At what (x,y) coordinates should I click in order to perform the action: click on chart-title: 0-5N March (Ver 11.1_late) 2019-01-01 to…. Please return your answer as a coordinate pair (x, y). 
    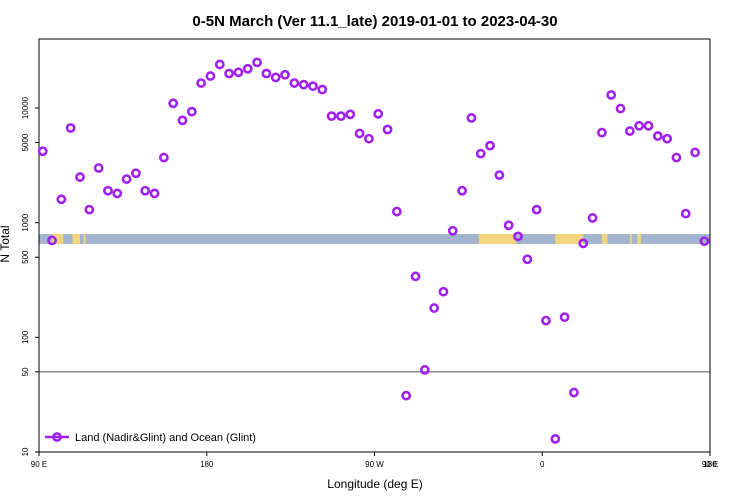
    Looking at the image, I should click on (374, 21).